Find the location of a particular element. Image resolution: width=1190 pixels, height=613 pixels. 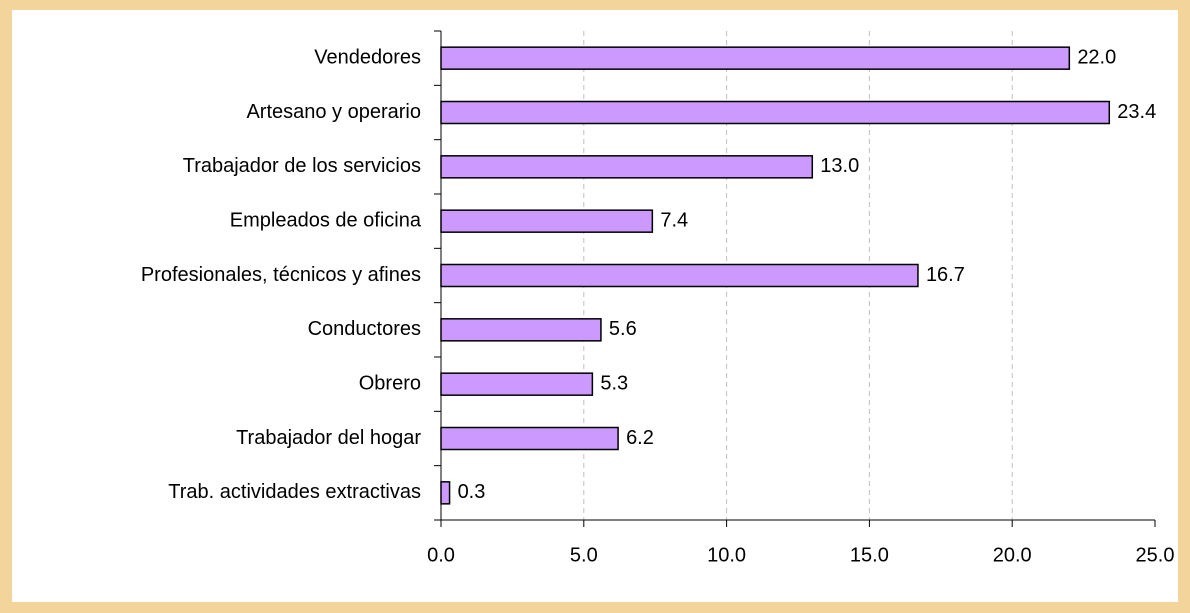

x-tick-label: 10.0 is located at coordinates (726, 555).